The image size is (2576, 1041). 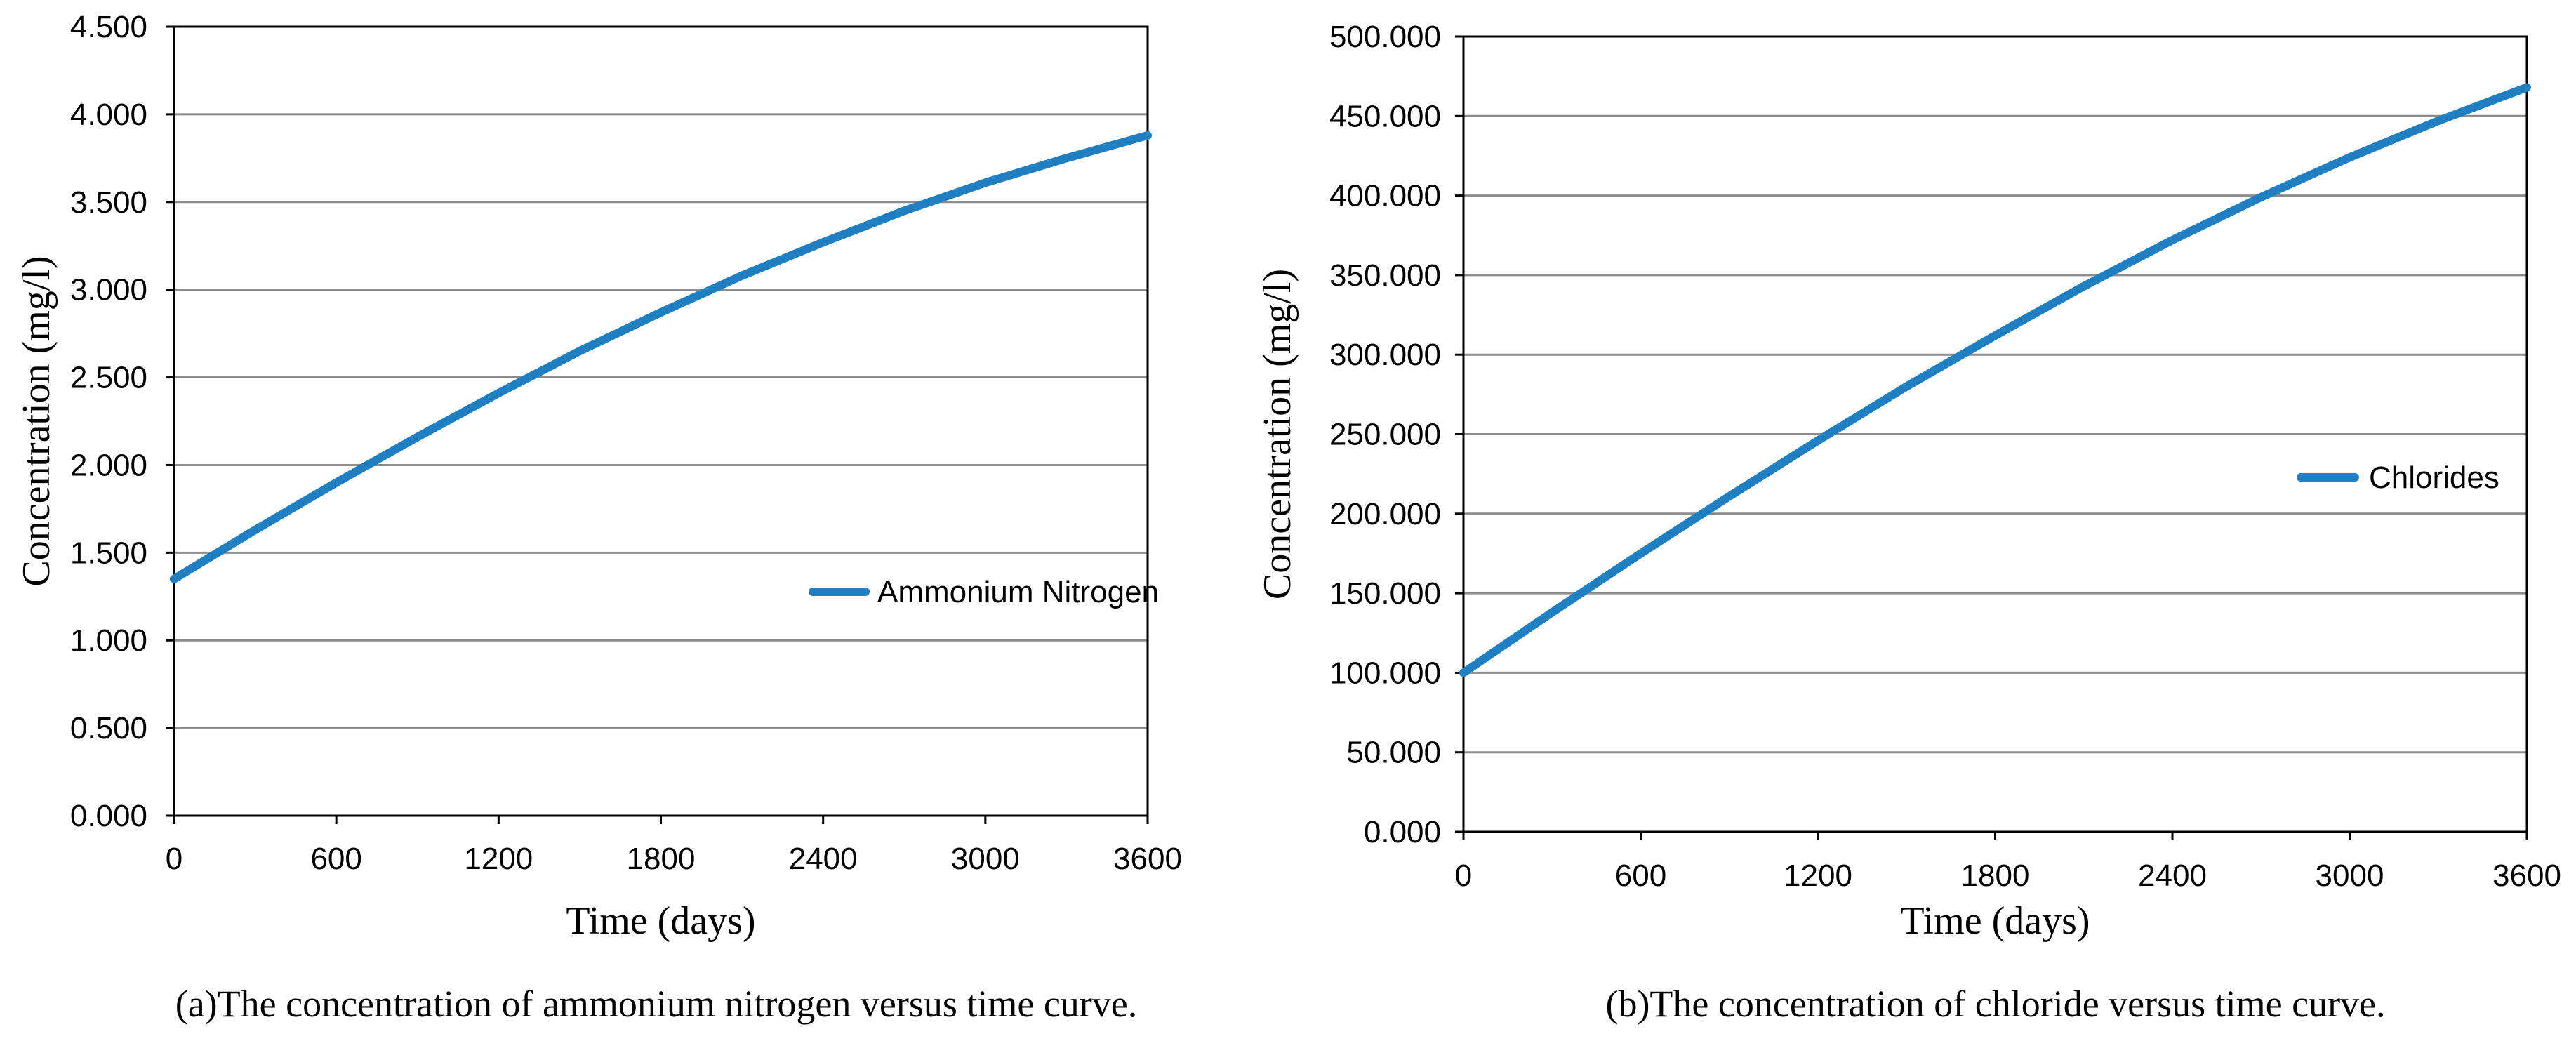 What do you see at coordinates (1385, 196) in the screenshot?
I see `y-tick-label: 400.000` at bounding box center [1385, 196].